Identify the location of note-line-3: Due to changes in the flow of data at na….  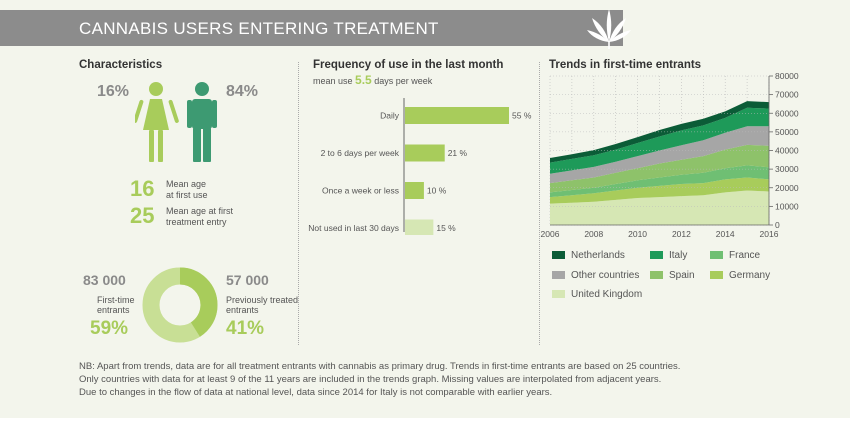
(316, 392).